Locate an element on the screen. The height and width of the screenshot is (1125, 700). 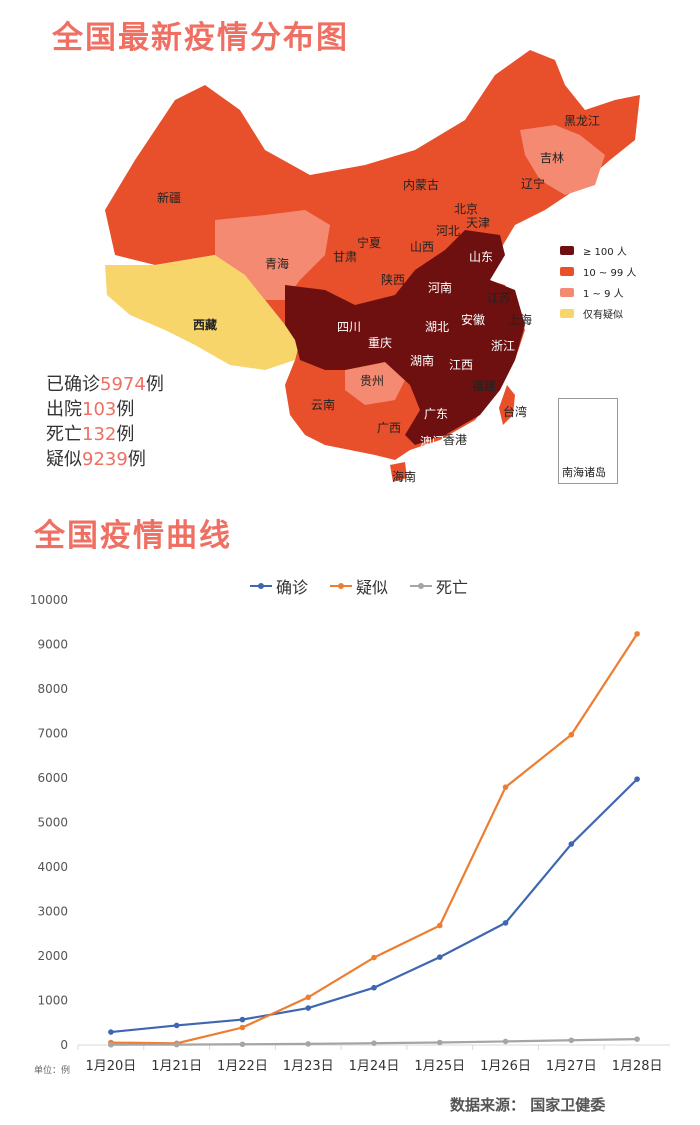
map-legend: ≥ 100 人 10 ~ 99 人 1 ~ 9 人 仅有疑似 is located at coordinates (598, 282).